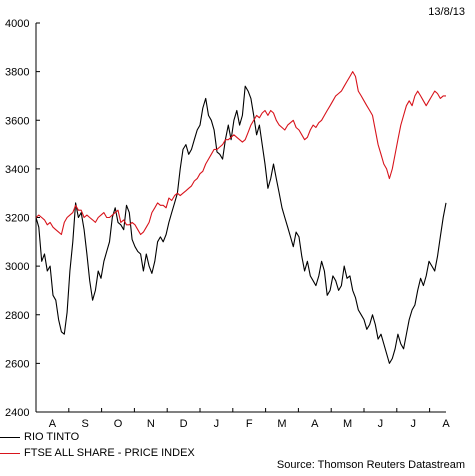 This screenshot has height=476, width=475. What do you see at coordinates (249, 424) in the screenshot?
I see `x-tick-label: F` at bounding box center [249, 424].